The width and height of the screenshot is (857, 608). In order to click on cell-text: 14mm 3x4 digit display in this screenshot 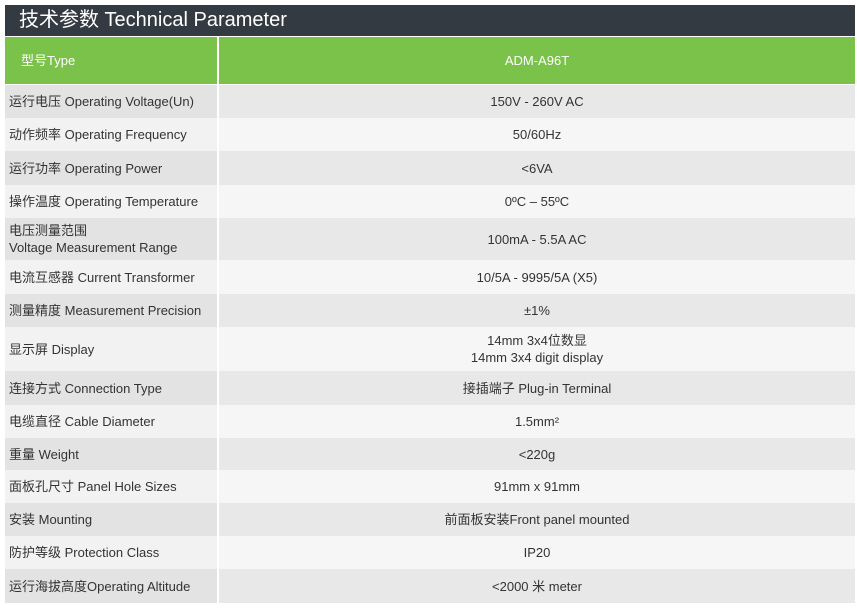, I will do `click(537, 357)`.